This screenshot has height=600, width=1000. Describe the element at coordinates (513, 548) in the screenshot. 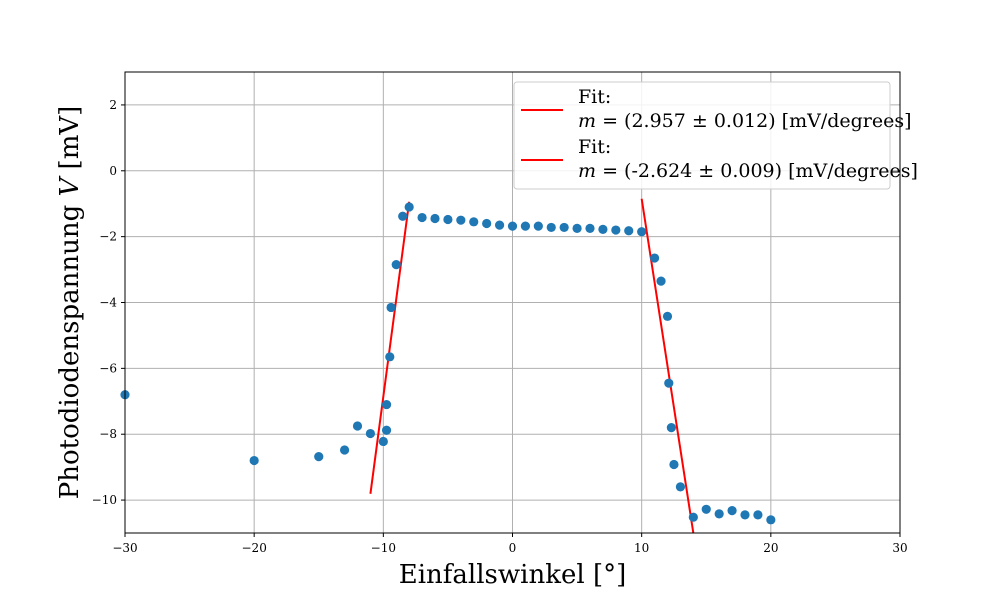

I see `x-tick-label: 0` at that location.